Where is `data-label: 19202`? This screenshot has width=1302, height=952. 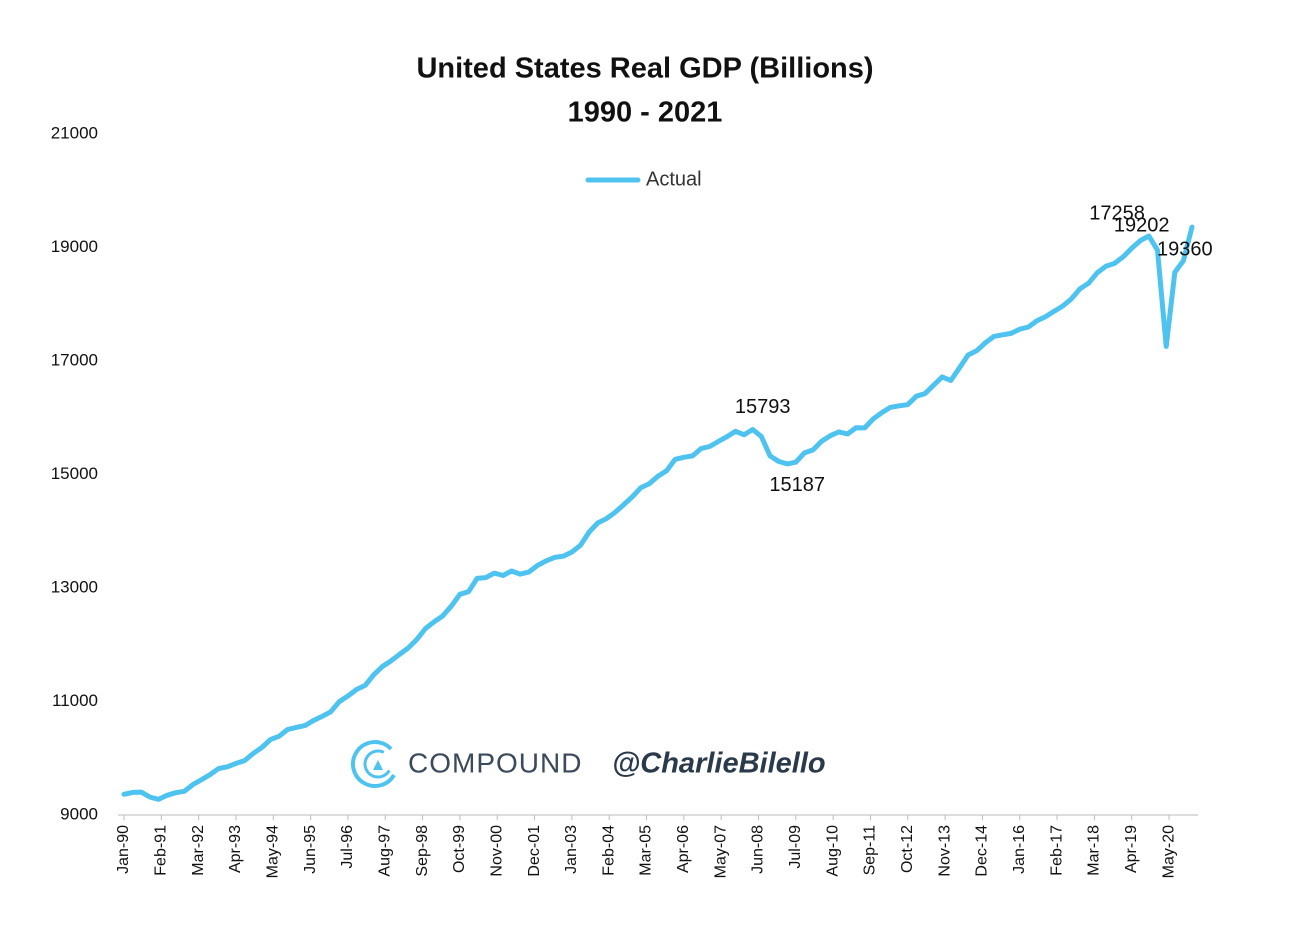
data-label: 19202 is located at coordinates (1142, 226).